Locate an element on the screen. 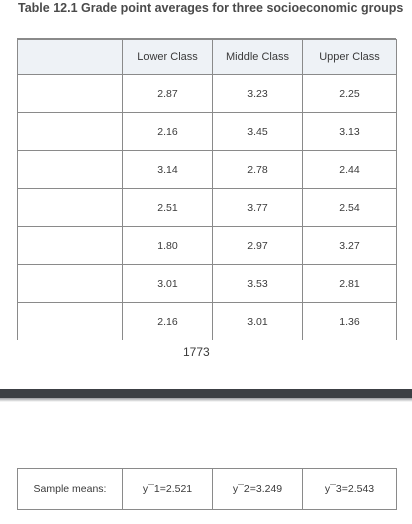  header-lower-class: Lower Class is located at coordinates (167, 57).